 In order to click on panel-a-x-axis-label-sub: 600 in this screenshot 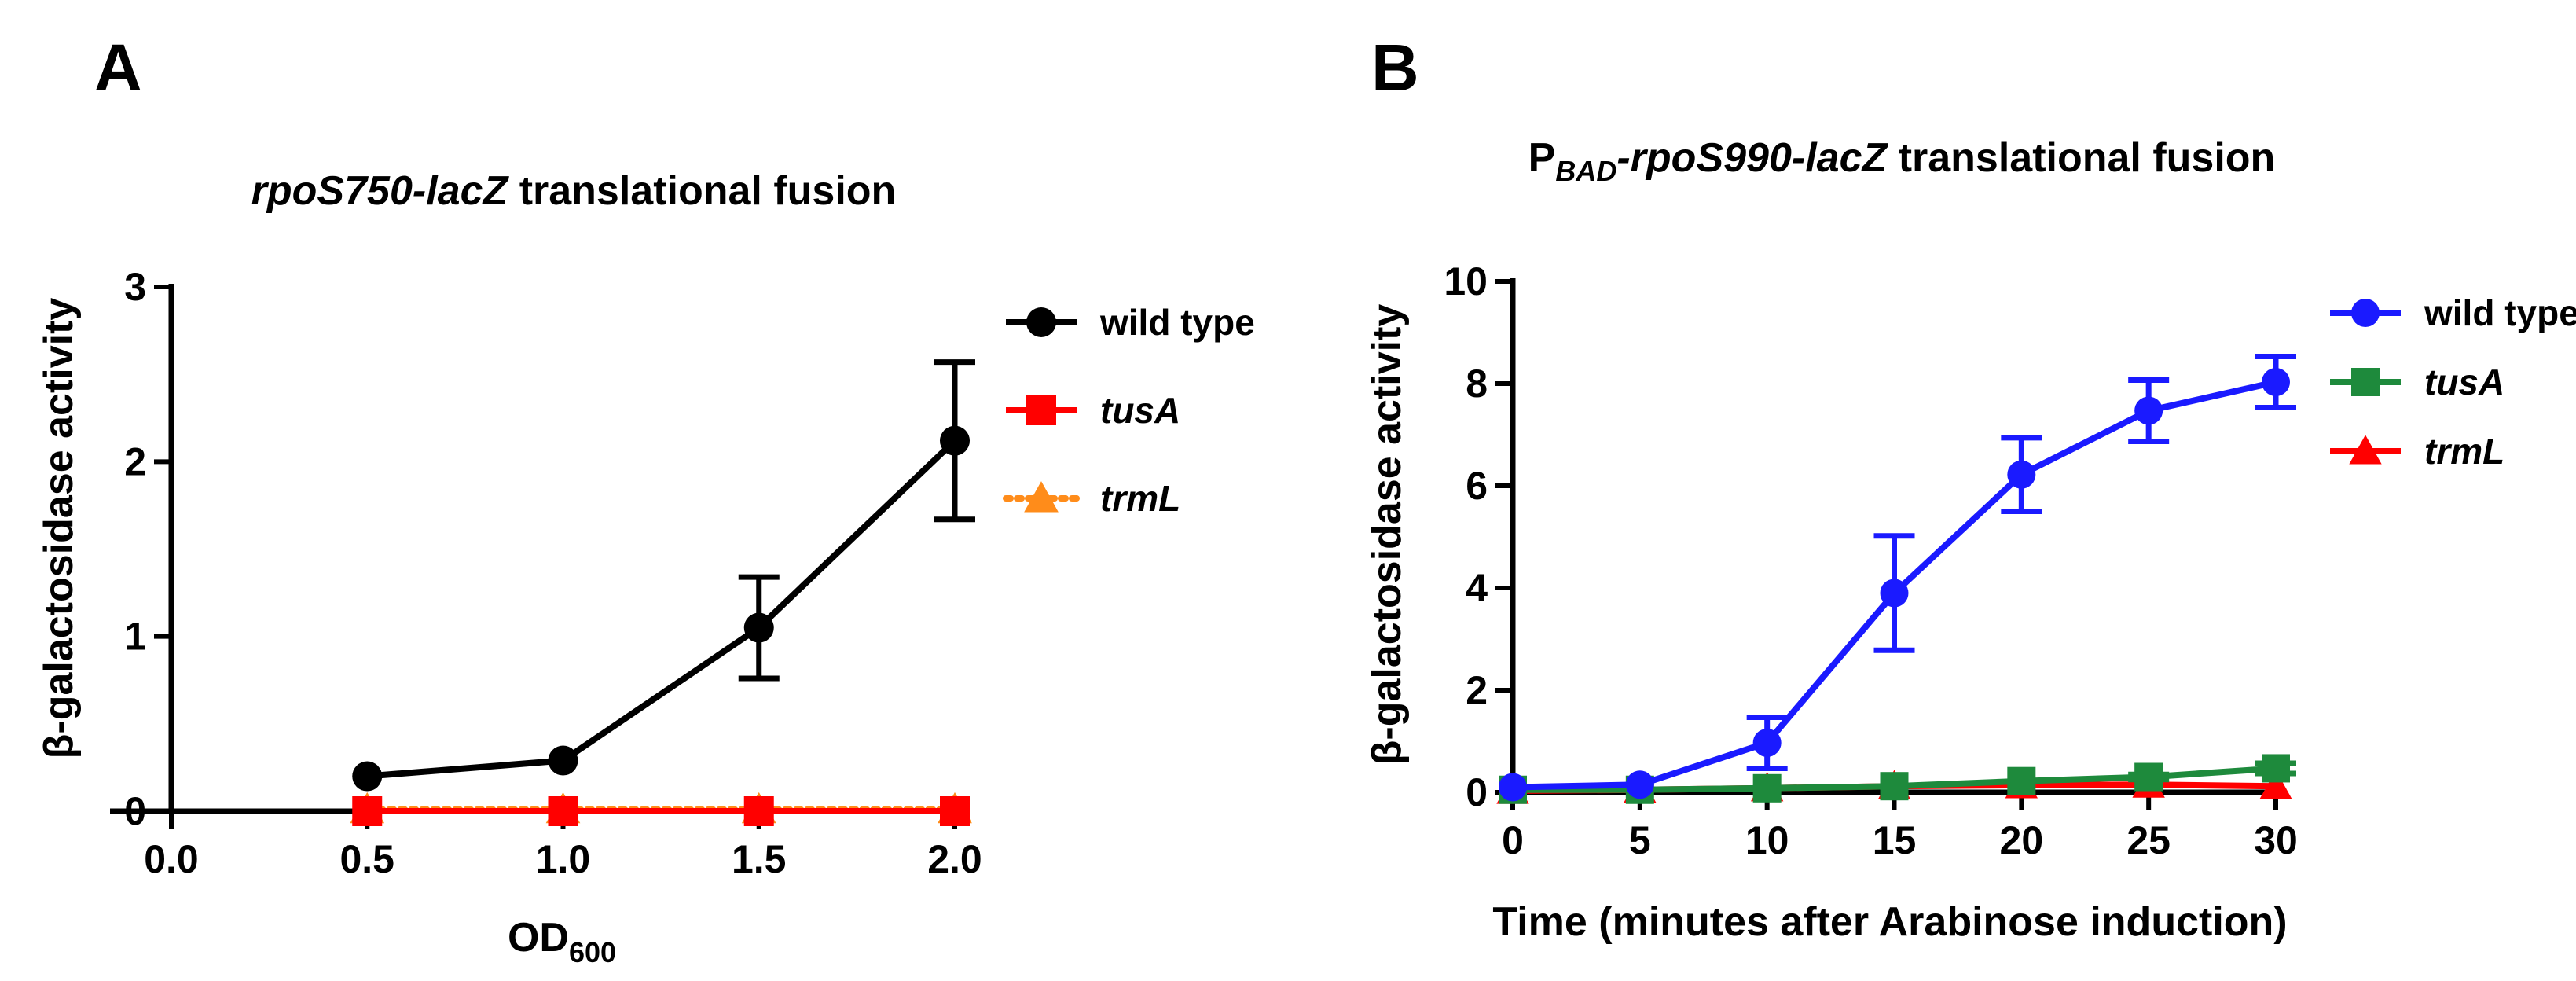, I will do `click(592, 952)`.